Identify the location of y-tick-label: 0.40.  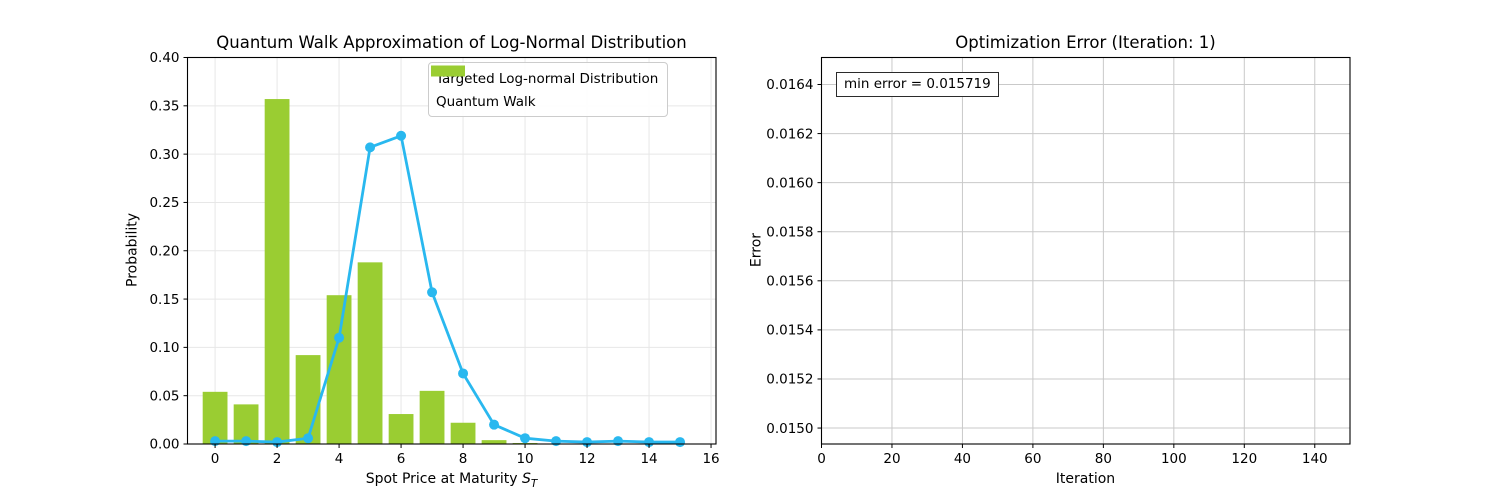
(164, 58).